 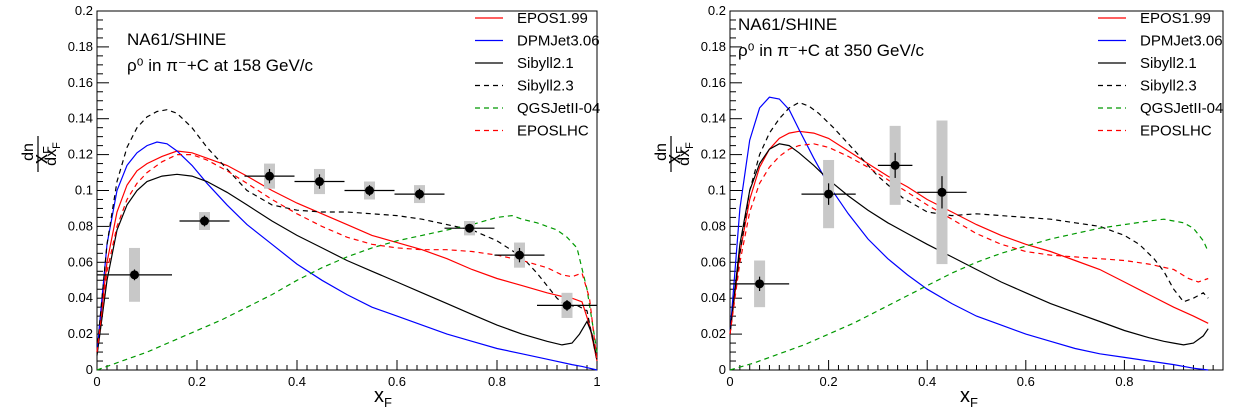 What do you see at coordinates (848, 214) in the screenshot?
I see `measurement-points` at bounding box center [848, 214].